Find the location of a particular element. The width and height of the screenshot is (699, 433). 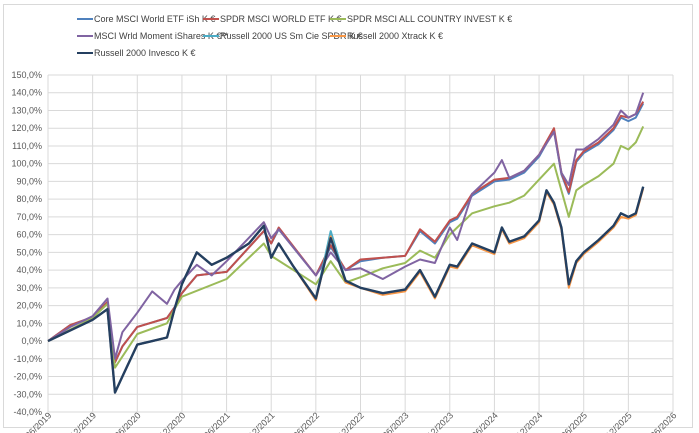

legend-item-spdr-msci-world: SPDR MSCI WORLD ETF K € is located at coordinates (272, 19).